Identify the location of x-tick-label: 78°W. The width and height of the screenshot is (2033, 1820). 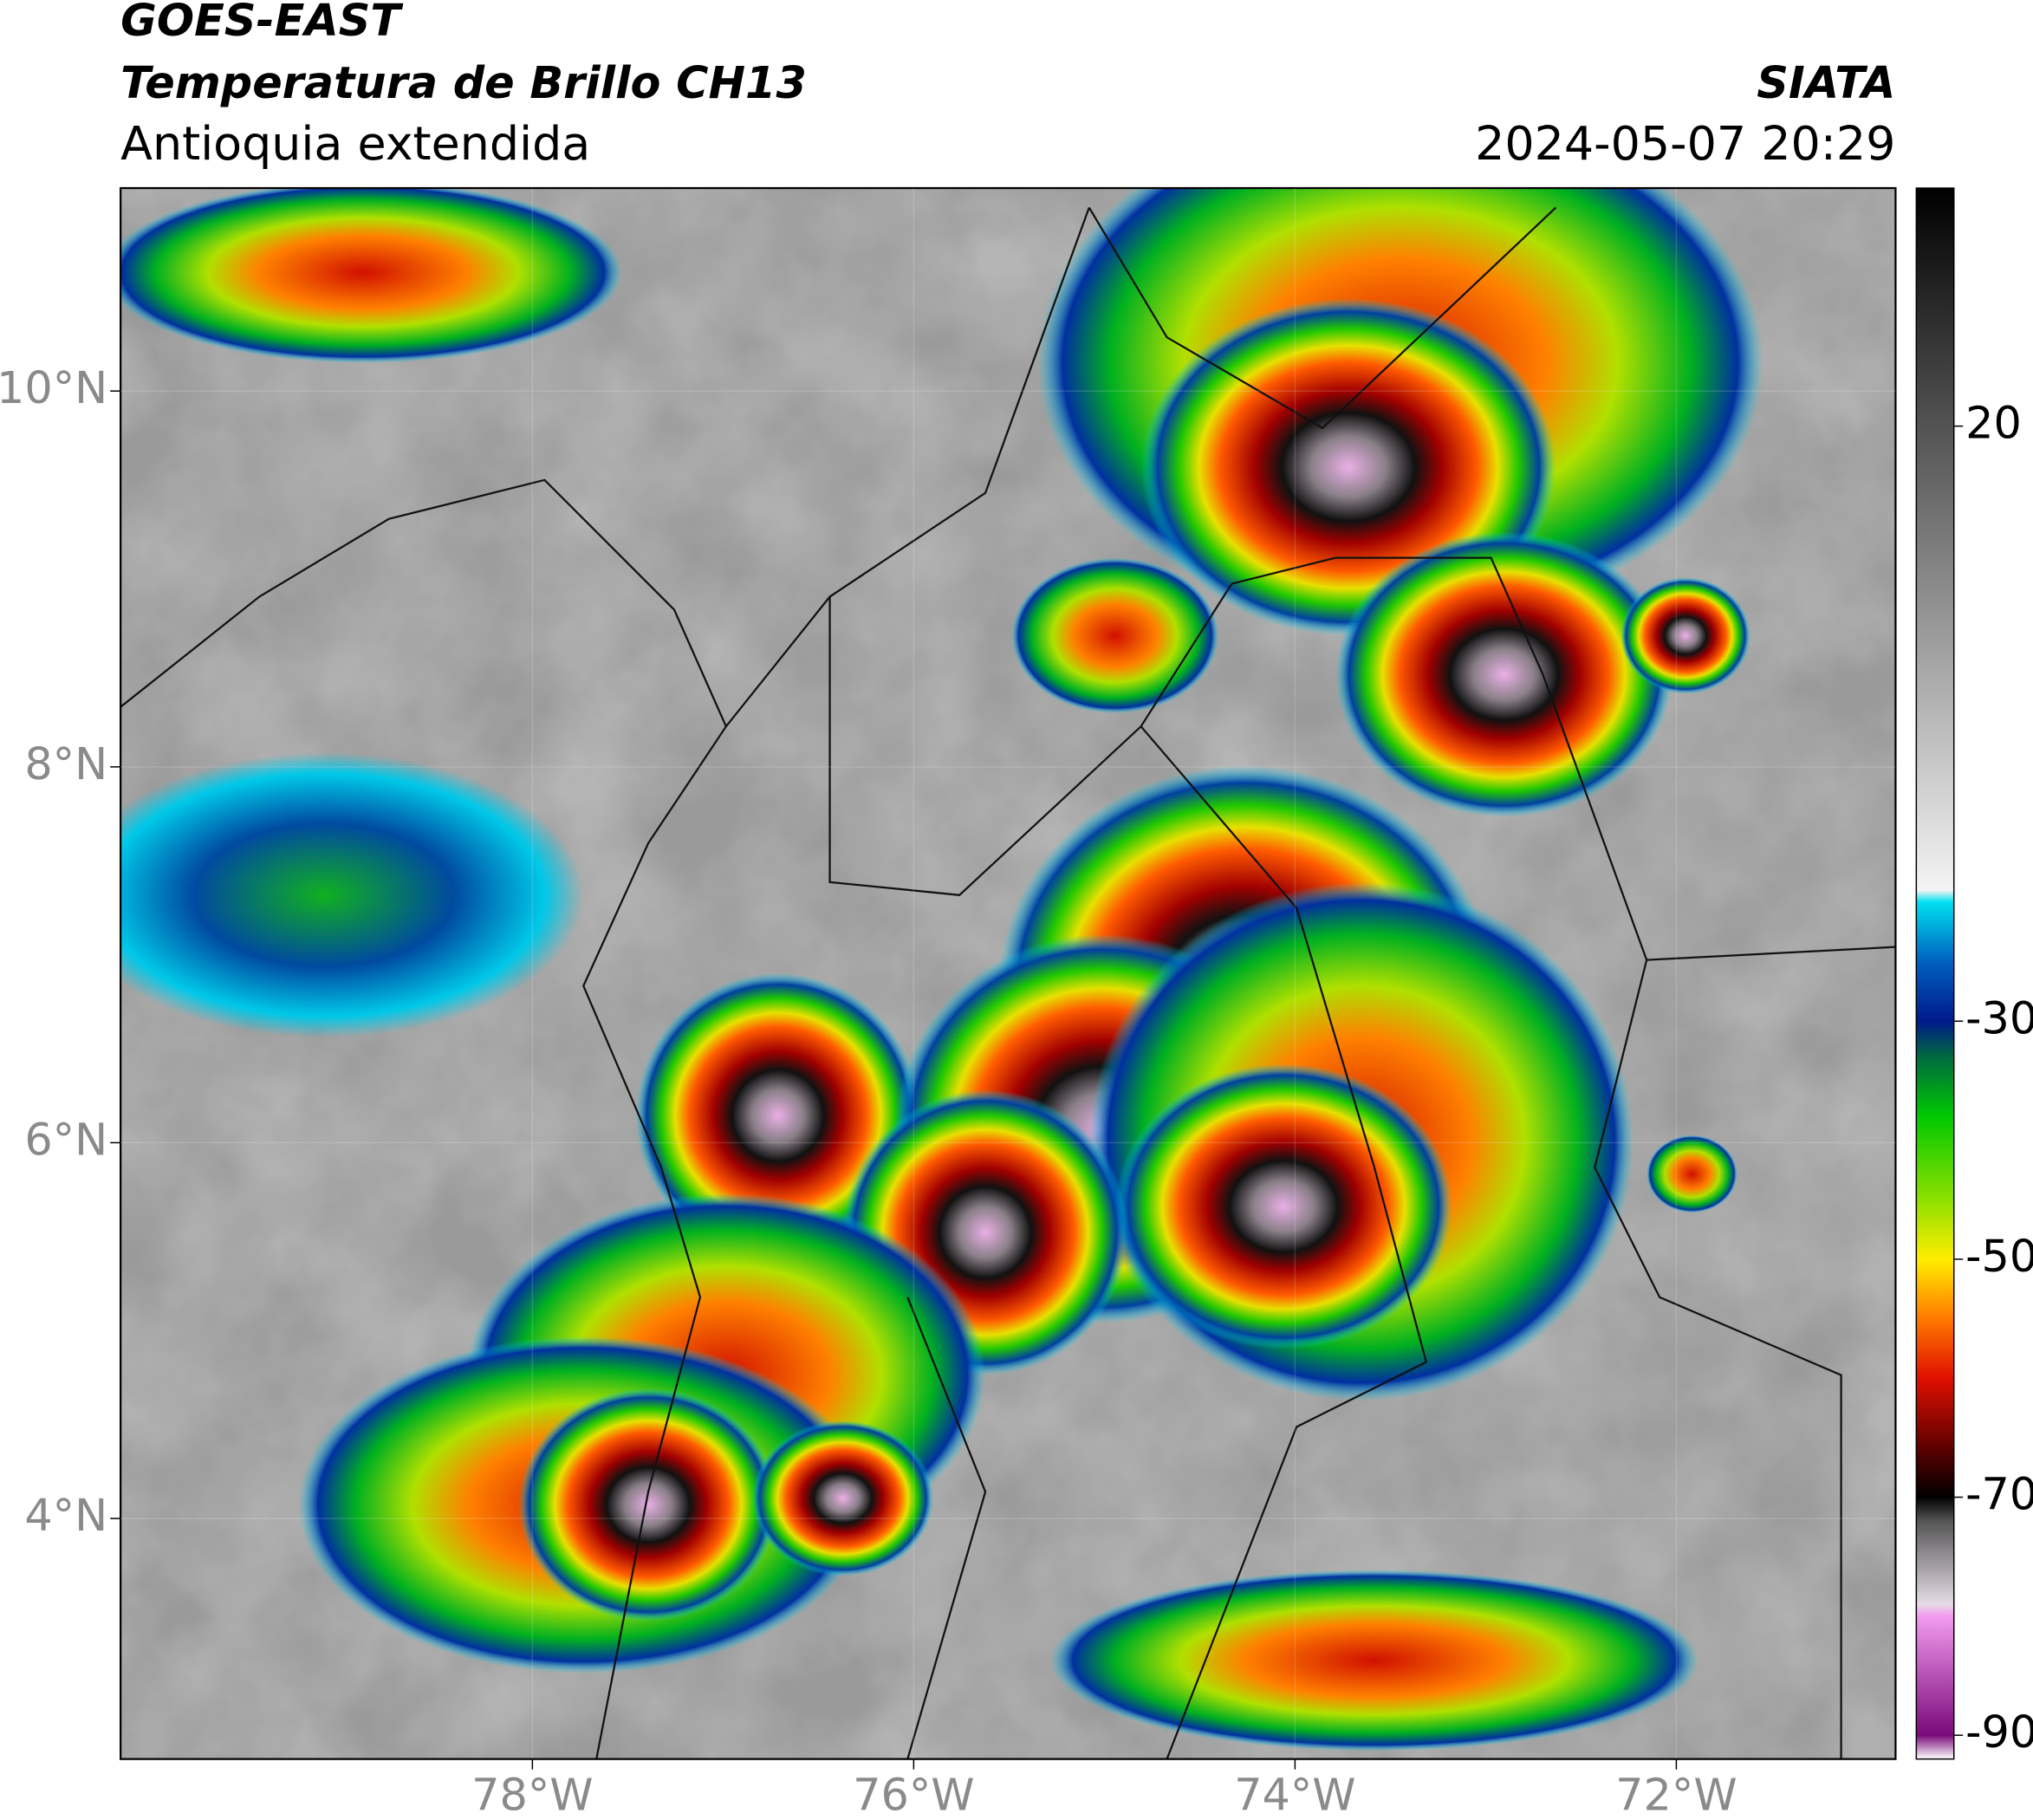
(532, 1795).